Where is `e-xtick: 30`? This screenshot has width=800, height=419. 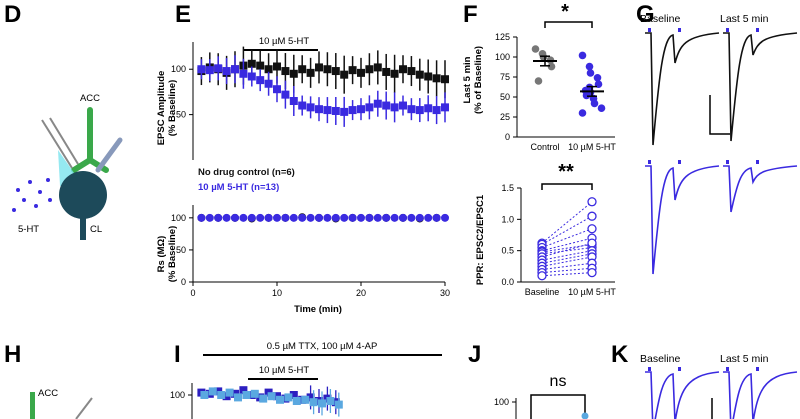 e-xtick: 30 is located at coordinates (445, 293).